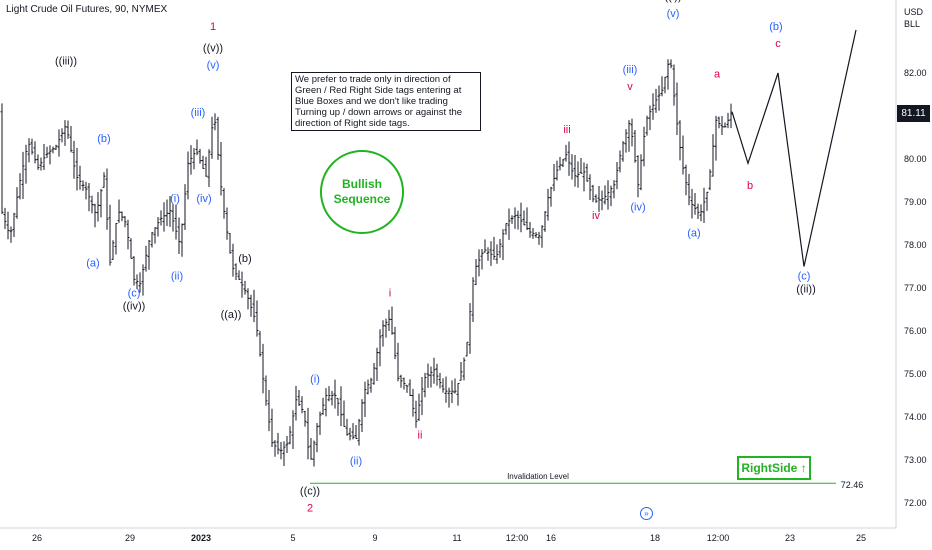 This screenshot has width=932, height=550. What do you see at coordinates (915, 202) in the screenshot?
I see `y-tick-label: 79.00` at bounding box center [915, 202].